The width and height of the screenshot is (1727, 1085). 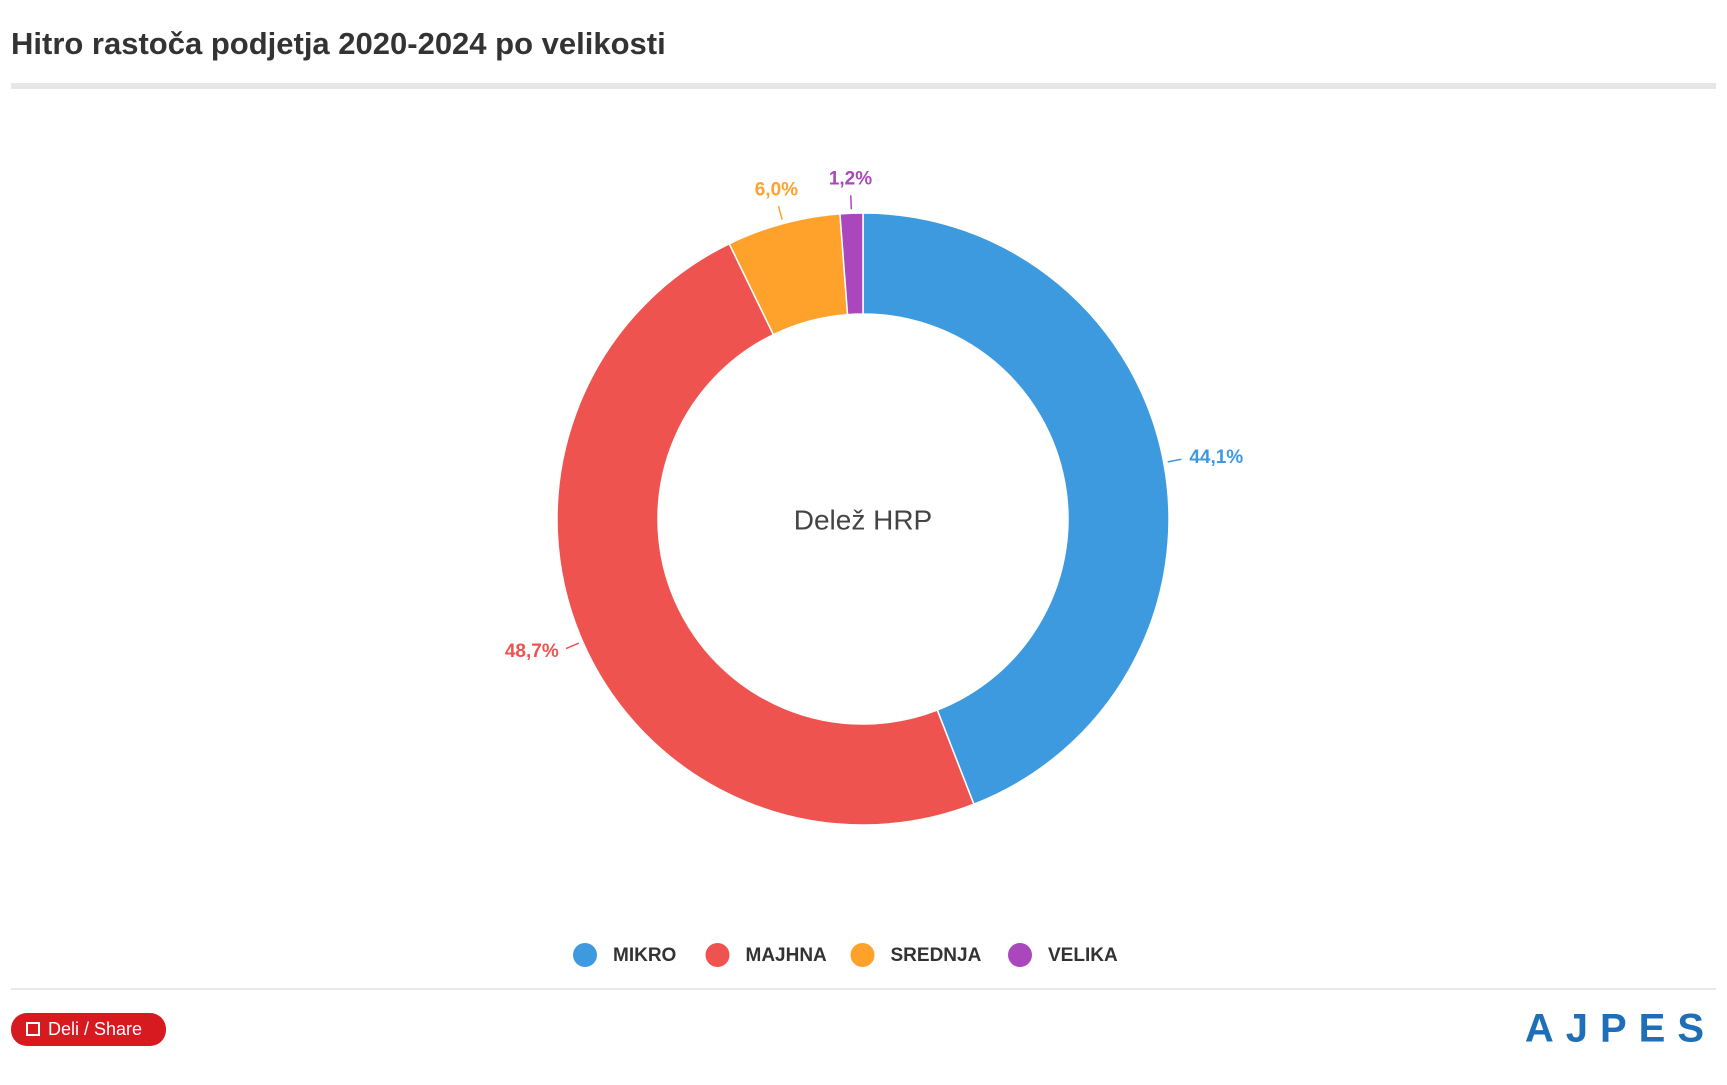 What do you see at coordinates (95, 1029) in the screenshot?
I see `share-button-label: Deli / Share` at bounding box center [95, 1029].